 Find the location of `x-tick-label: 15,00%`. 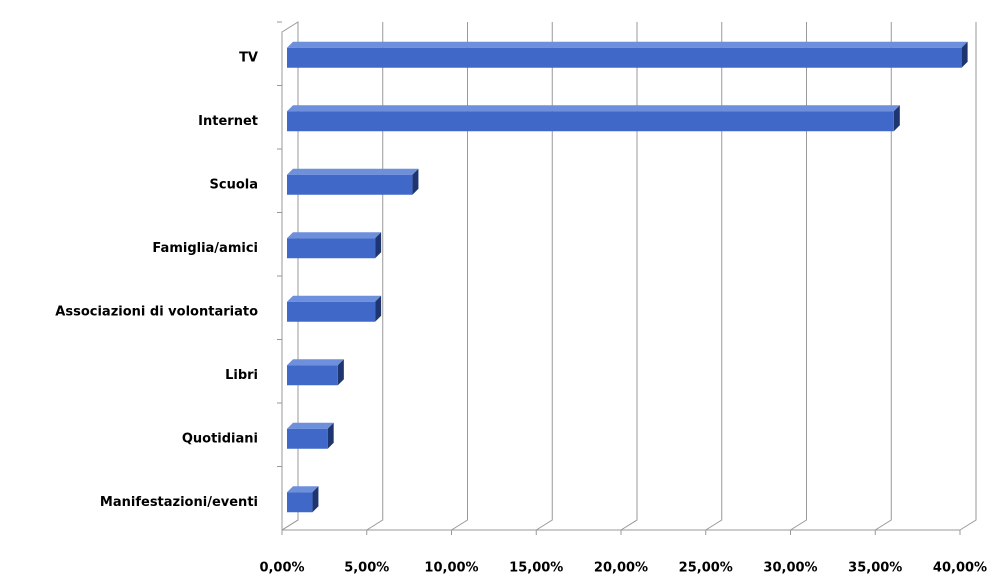

x-tick-label: 15,00% is located at coordinates (536, 568).